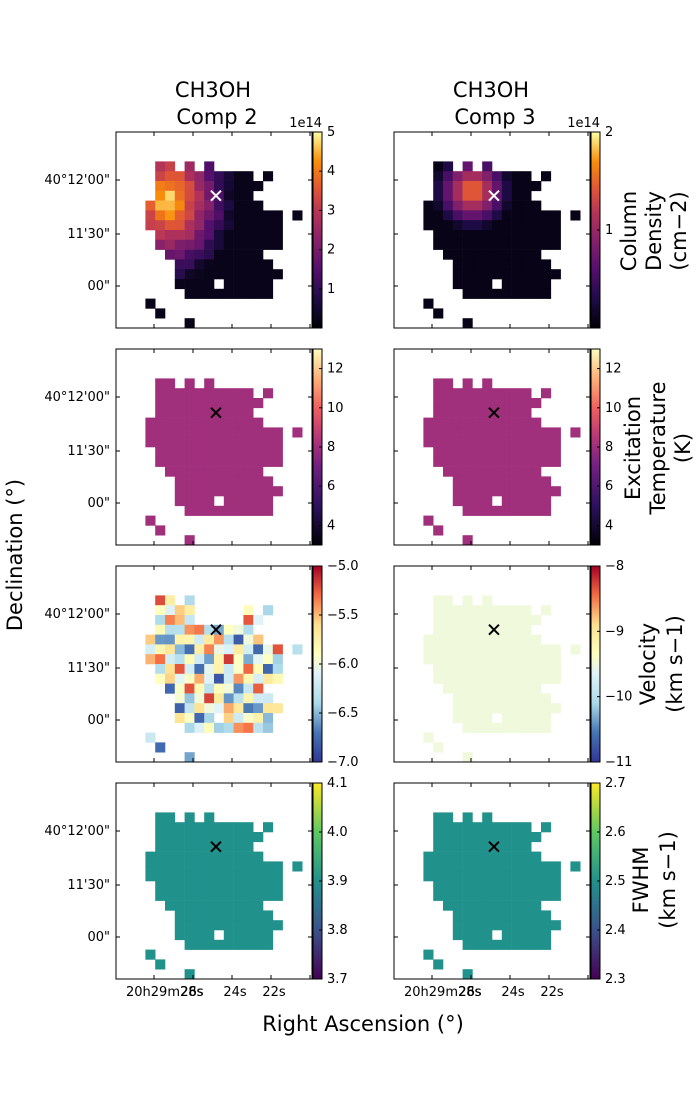 Image resolution: width=700 pixels, height=1100 pixels. Describe the element at coordinates (363, 1024) in the screenshot. I see `x-axis-label: Right Ascension (°)` at that location.